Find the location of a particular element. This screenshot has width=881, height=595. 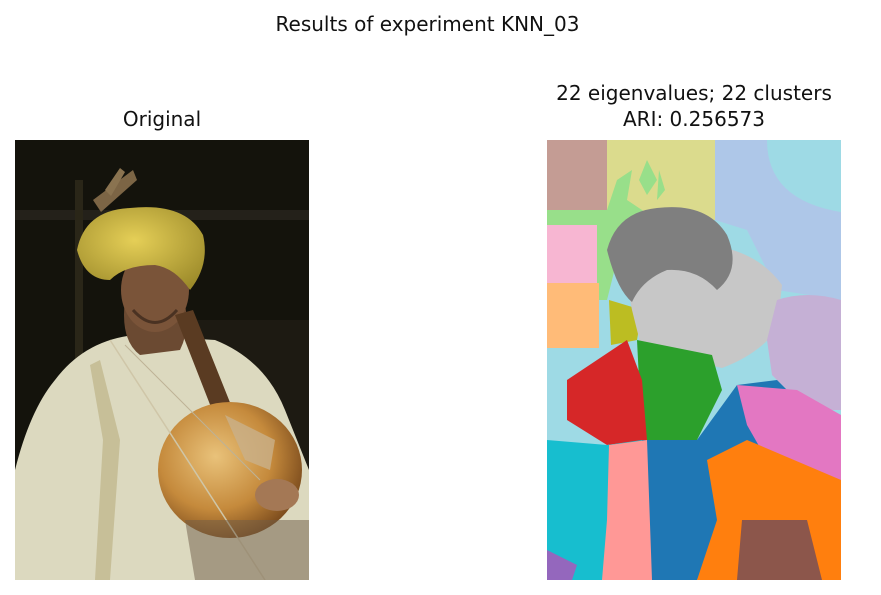

cluster-salmon is located at coordinates (627, 510).